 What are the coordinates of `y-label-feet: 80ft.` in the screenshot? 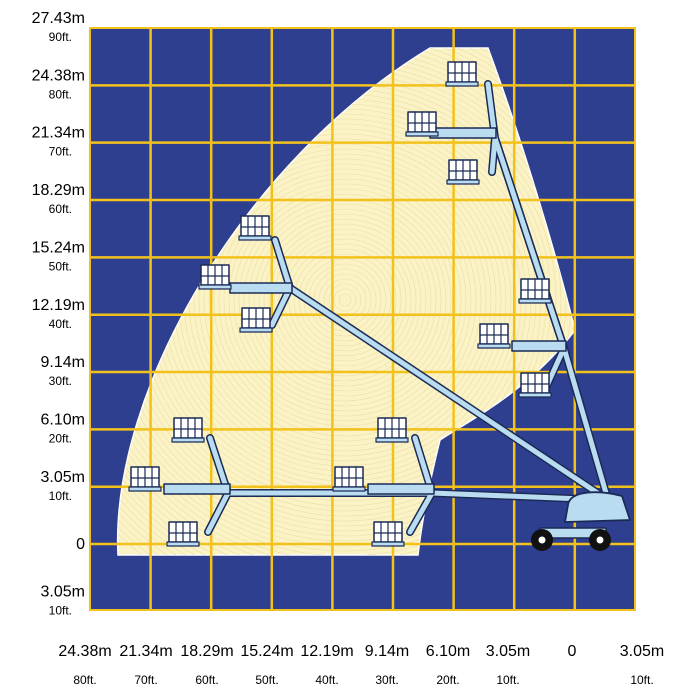 It's located at (60, 94).